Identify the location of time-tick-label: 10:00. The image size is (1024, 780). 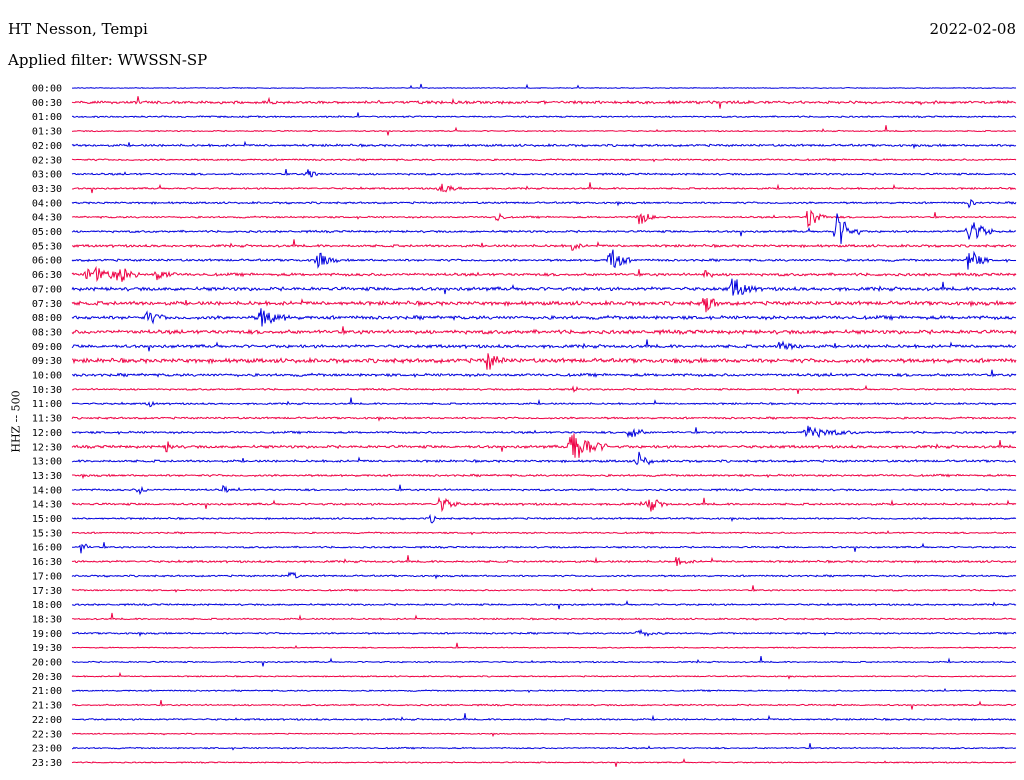
(47, 376).